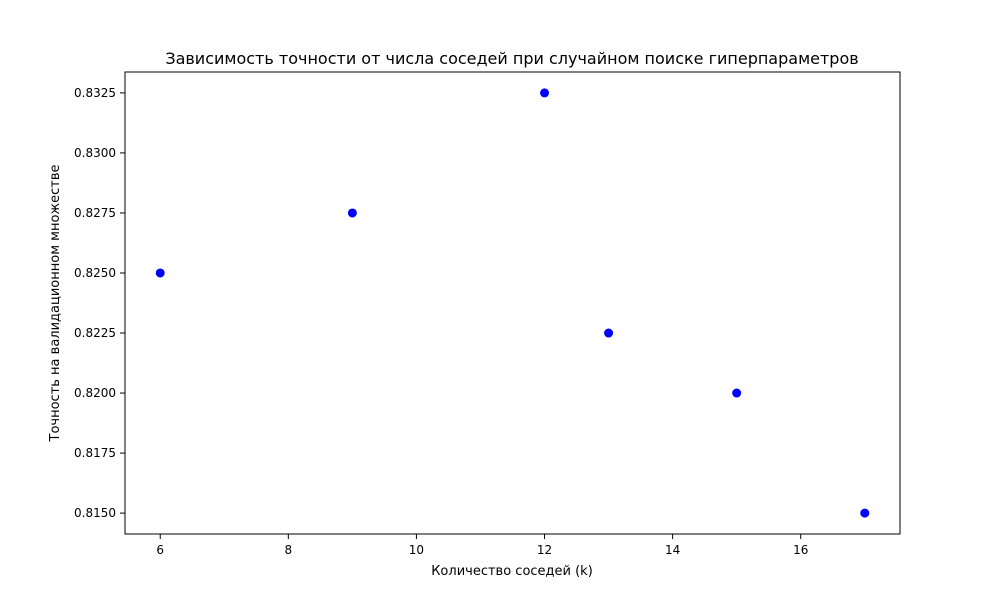 Image resolution: width=1000 pixels, height=604 pixels. What do you see at coordinates (95, 513) in the screenshot?
I see `y-tick-label: 0.8150` at bounding box center [95, 513].